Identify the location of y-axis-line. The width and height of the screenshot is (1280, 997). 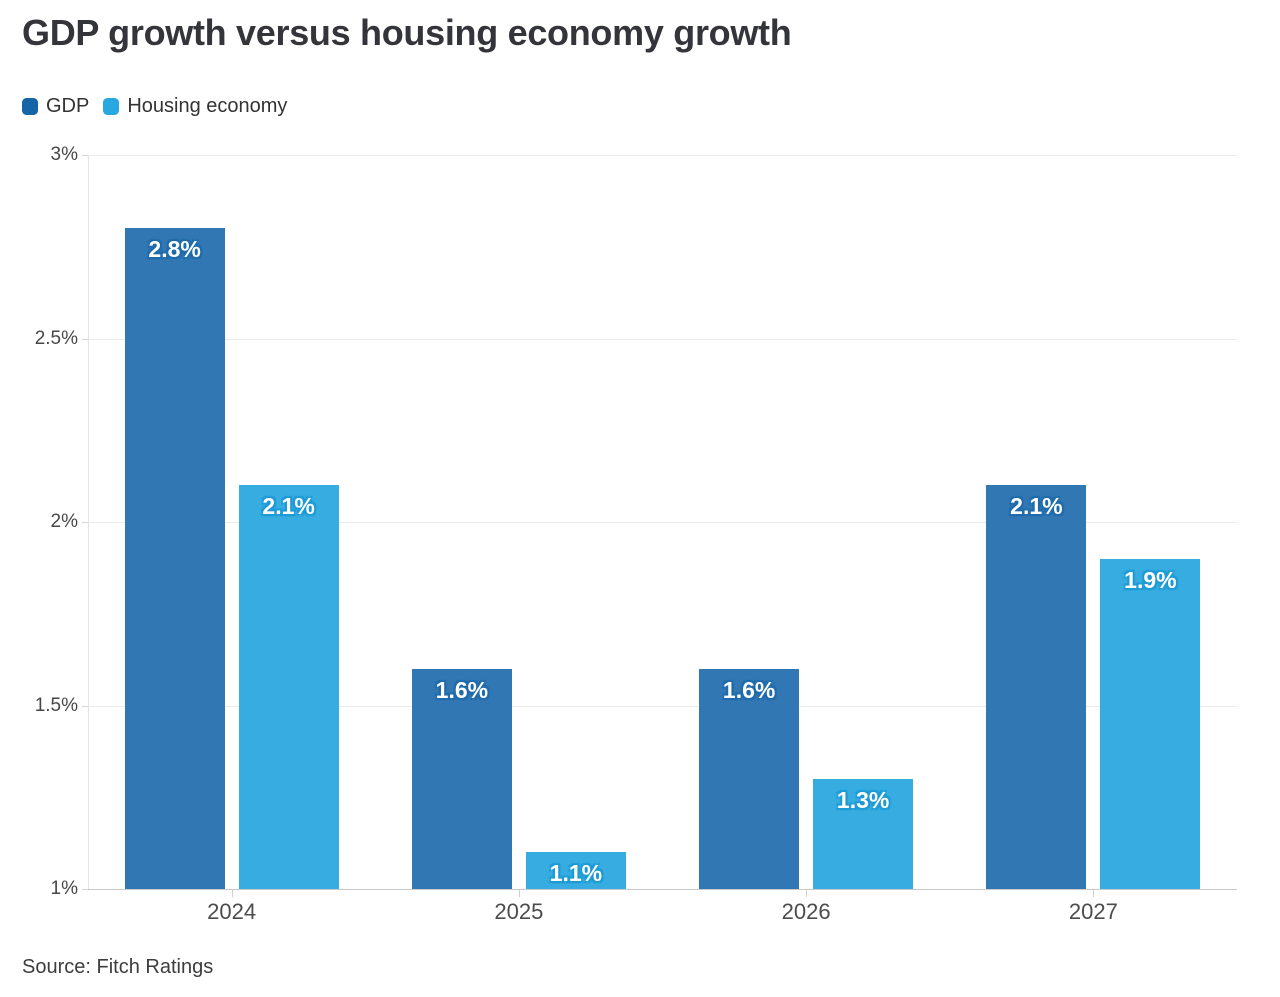
(88, 522).